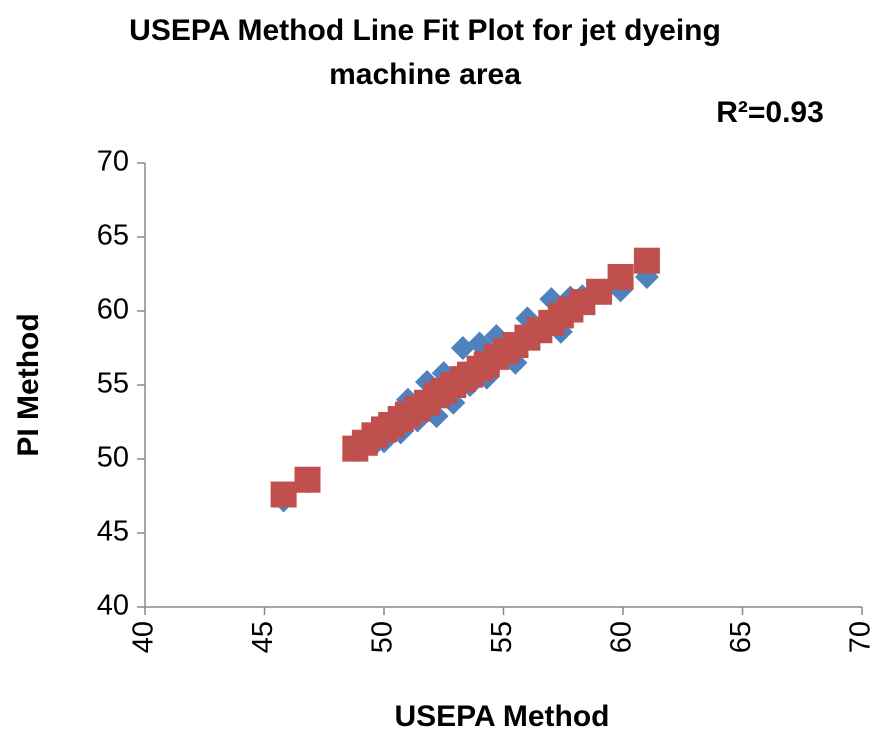 This screenshot has height=740, width=880. Describe the element at coordinates (113, 532) in the screenshot. I see `y-tick-label: 45` at that location.